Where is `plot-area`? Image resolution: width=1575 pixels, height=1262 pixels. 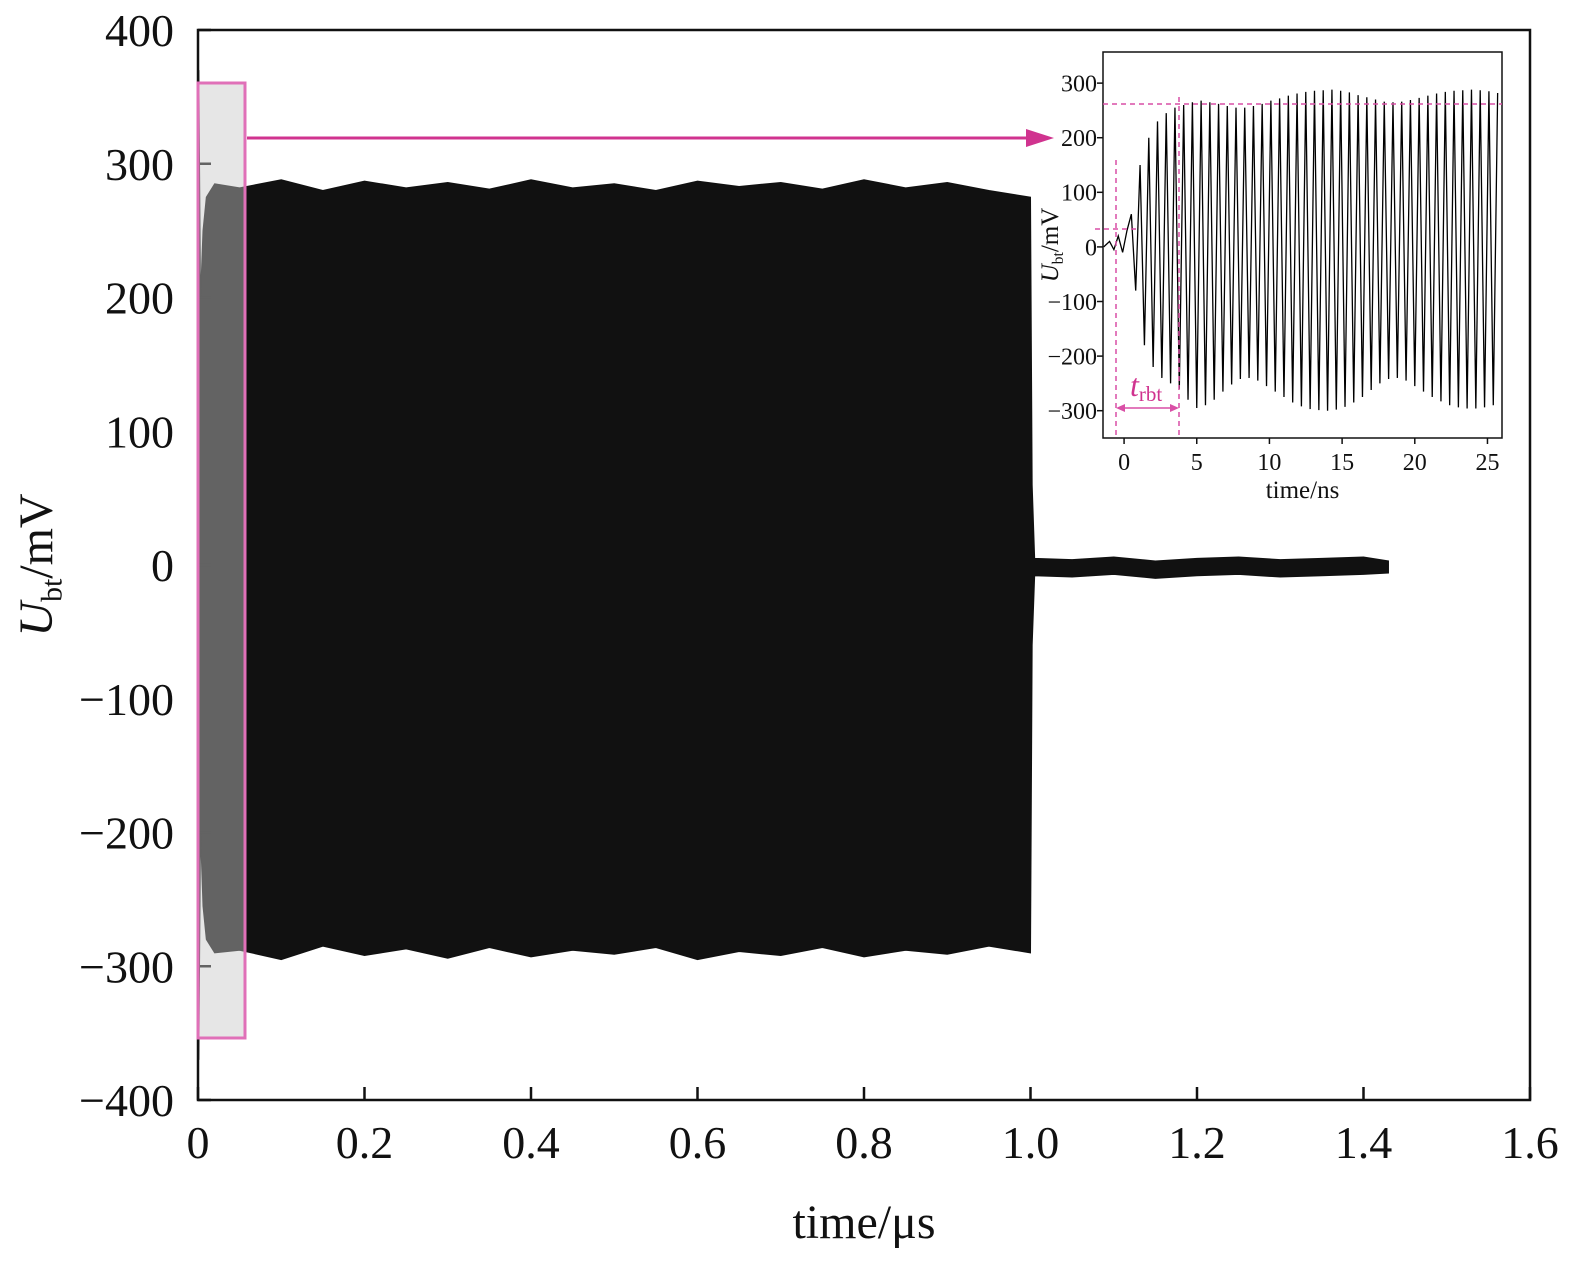
plot-area is located at coordinates (1301, 250).